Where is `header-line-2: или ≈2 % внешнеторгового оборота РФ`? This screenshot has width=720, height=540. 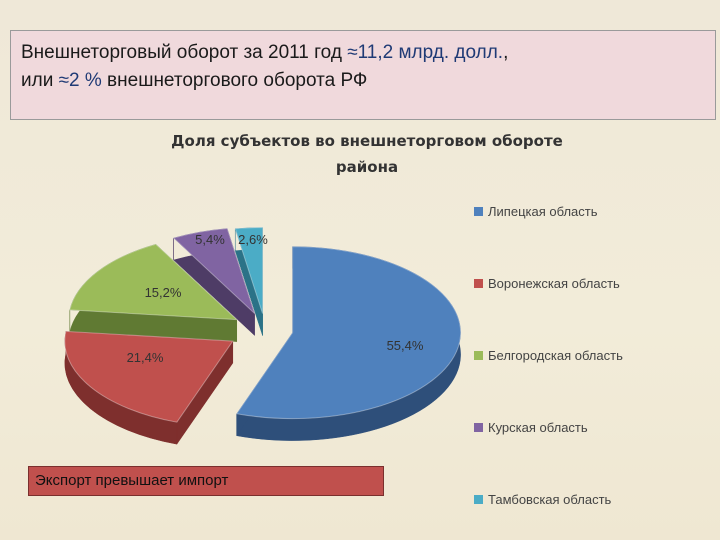
header-line-2: или ≈2 % внешнеторгового оборота РФ is located at coordinates (363, 81).